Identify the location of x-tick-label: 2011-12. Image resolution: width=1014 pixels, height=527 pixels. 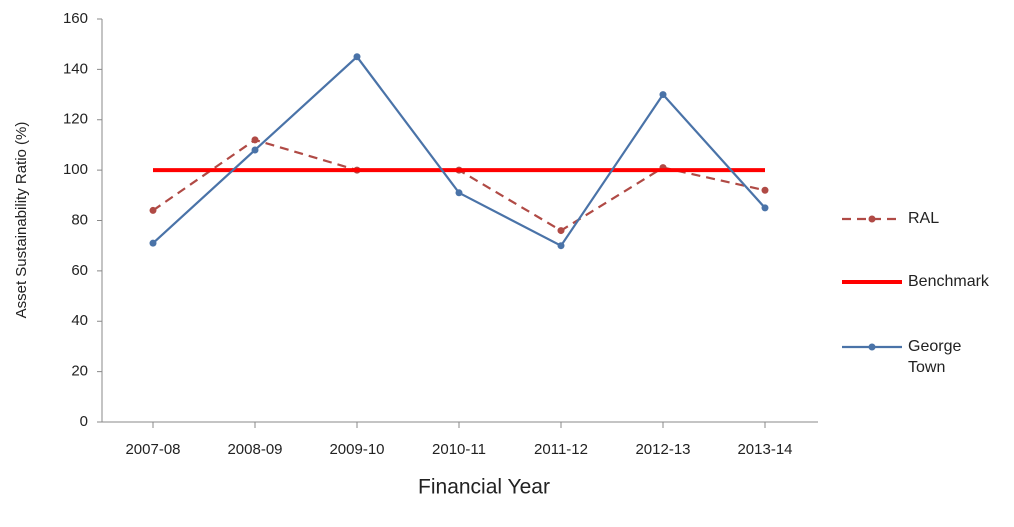
(561, 449).